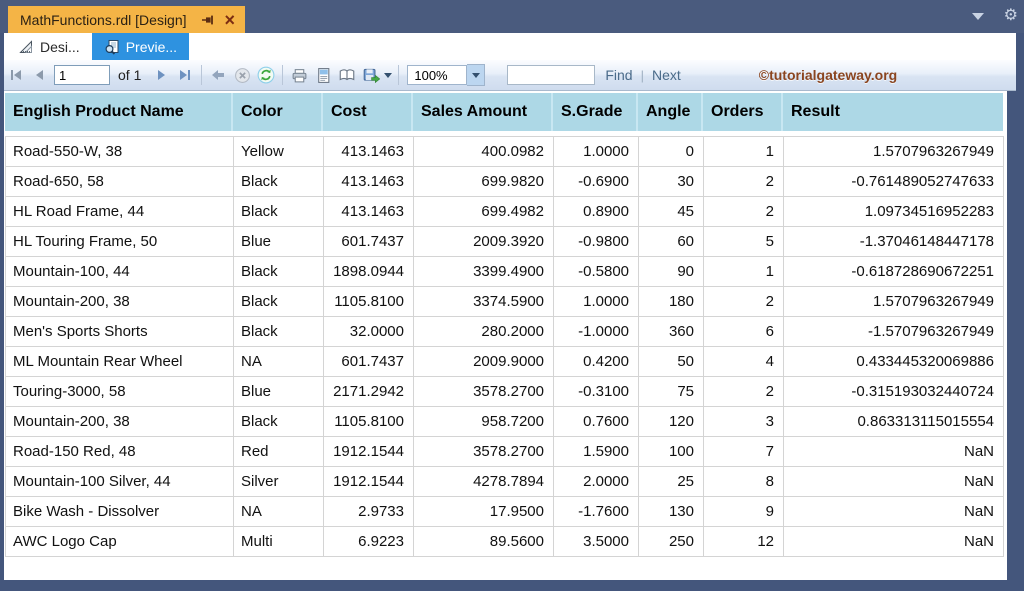 This screenshot has width=1024, height=591. Describe the element at coordinates (368, 271) in the screenshot. I see `cell-cost: 1898.0944` at that location.